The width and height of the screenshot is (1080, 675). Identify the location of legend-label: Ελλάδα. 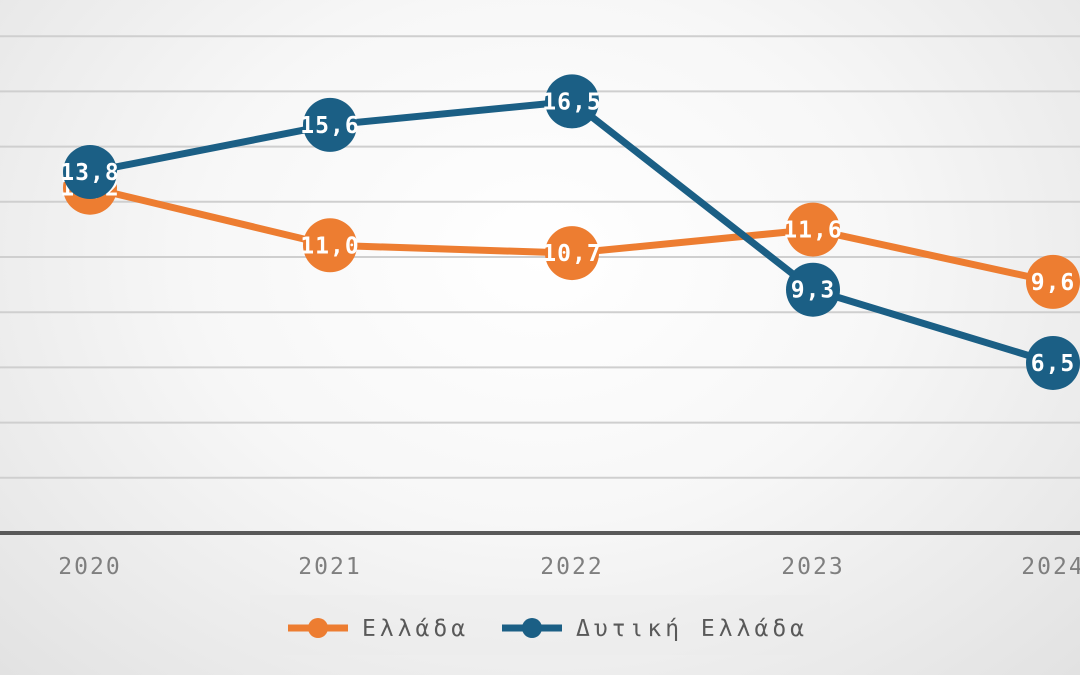
(415, 629).